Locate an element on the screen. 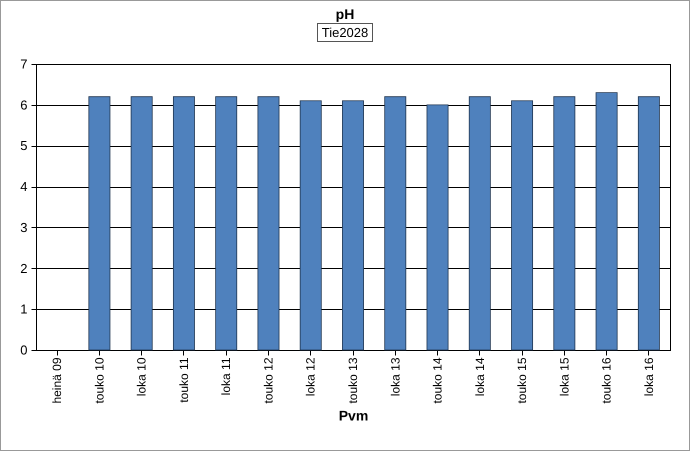 The image size is (690, 451). x-tick-label: touko 13 is located at coordinates (353, 380).